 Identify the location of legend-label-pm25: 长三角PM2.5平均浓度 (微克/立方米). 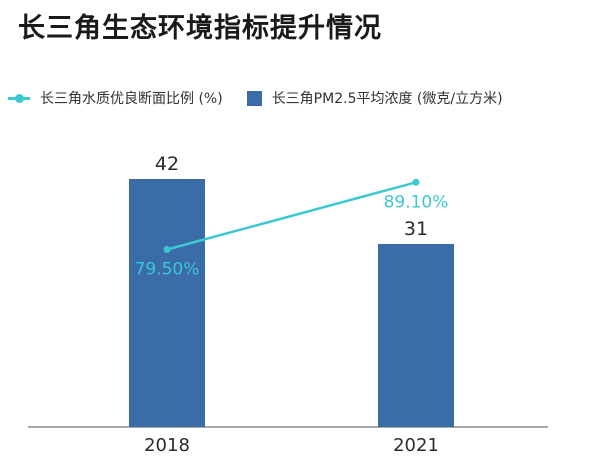
(387, 99).